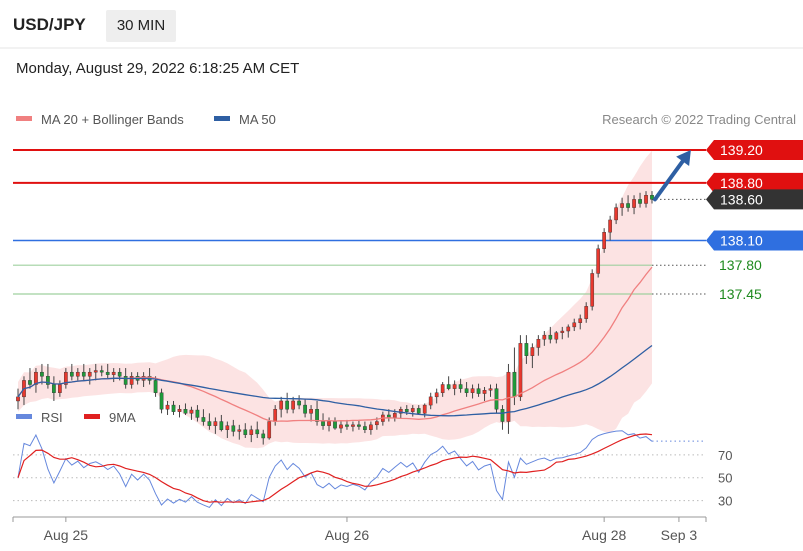  Describe the element at coordinates (141, 26) in the screenshot. I see `interval-button: 30 MIN` at that location.